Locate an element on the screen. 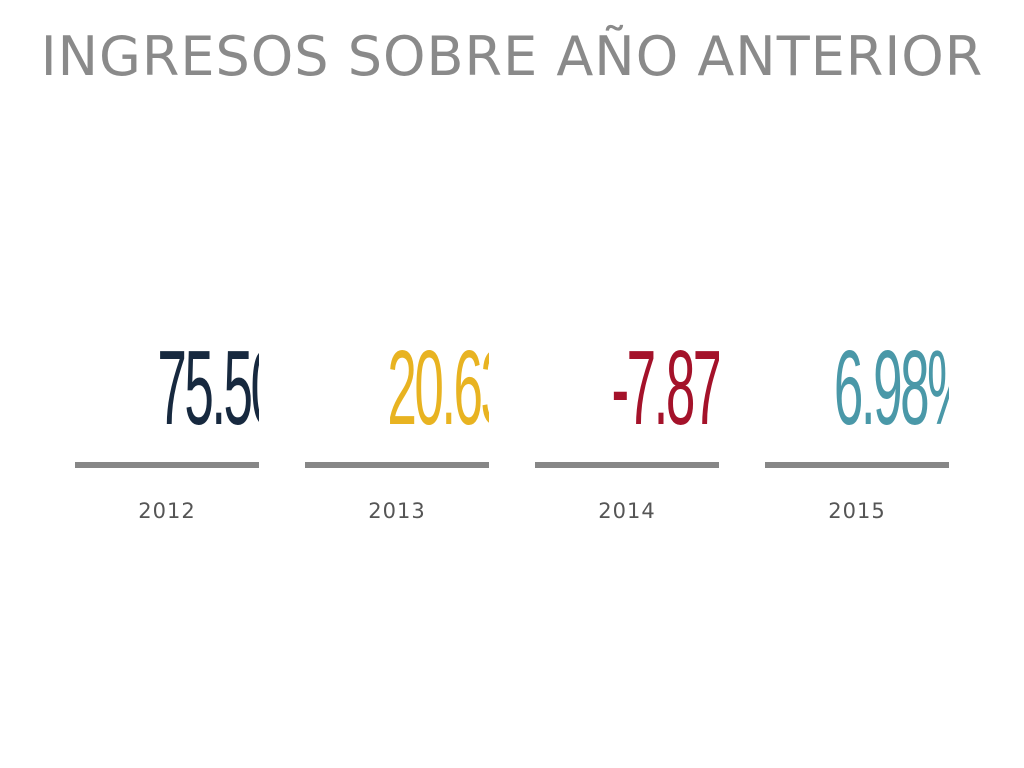 The height and width of the screenshot is (768, 1024). stat-value: -7.87% is located at coordinates (627, 388).